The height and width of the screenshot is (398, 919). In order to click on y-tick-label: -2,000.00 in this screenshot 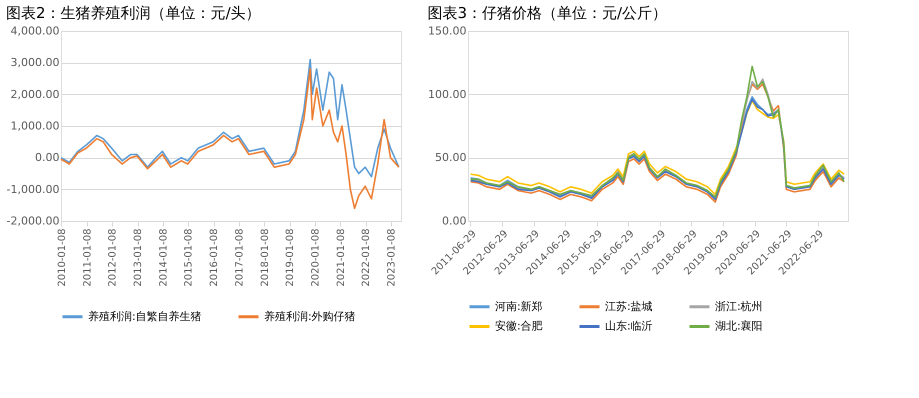, I will do `click(33, 221)`.